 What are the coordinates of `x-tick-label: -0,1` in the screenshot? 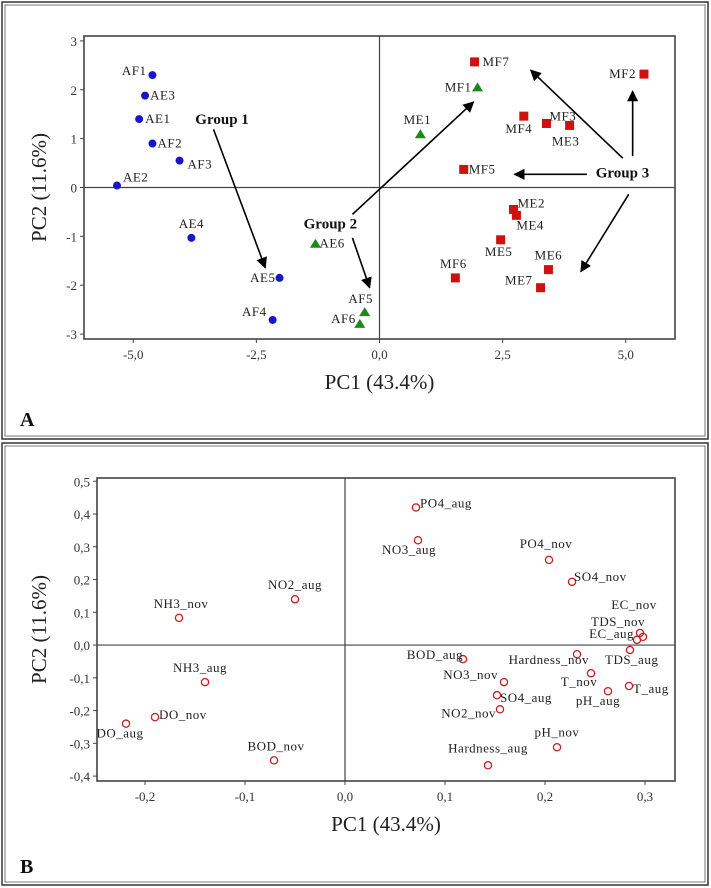 It's located at (245, 796).